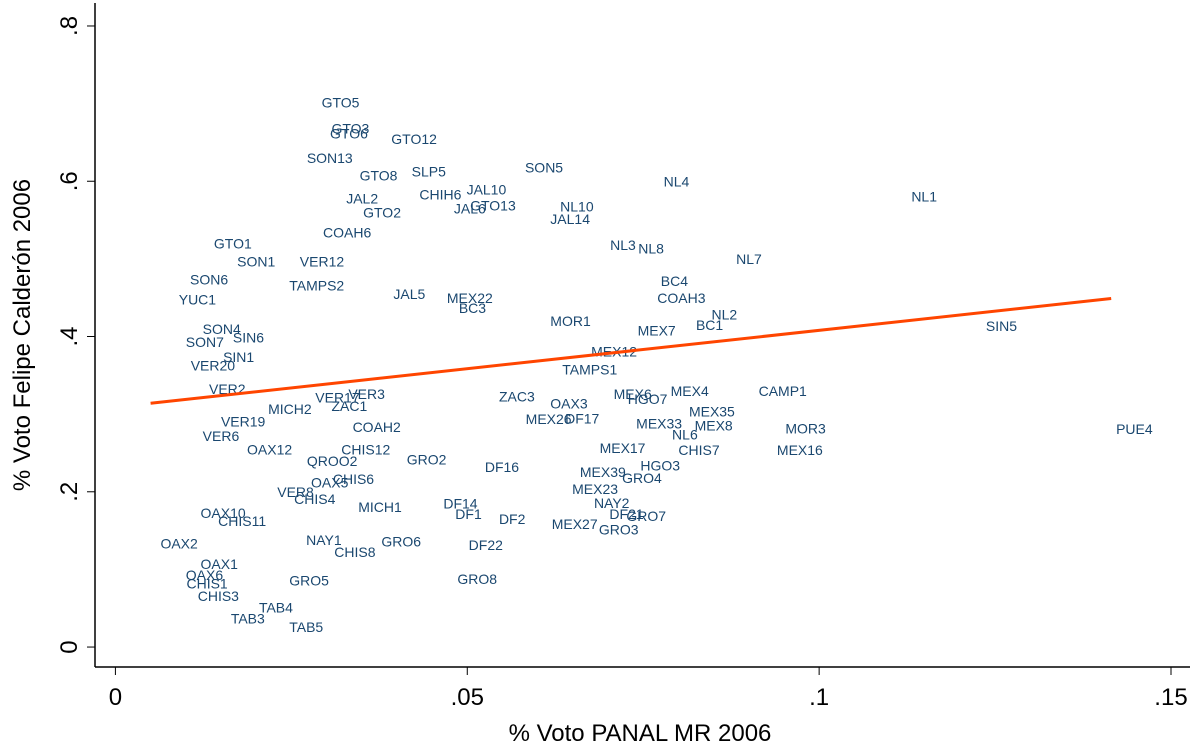 Image resolution: width=1193 pixels, height=748 pixels. Describe the element at coordinates (306, 627) in the screenshot. I see `point-label: TAB5` at that location.